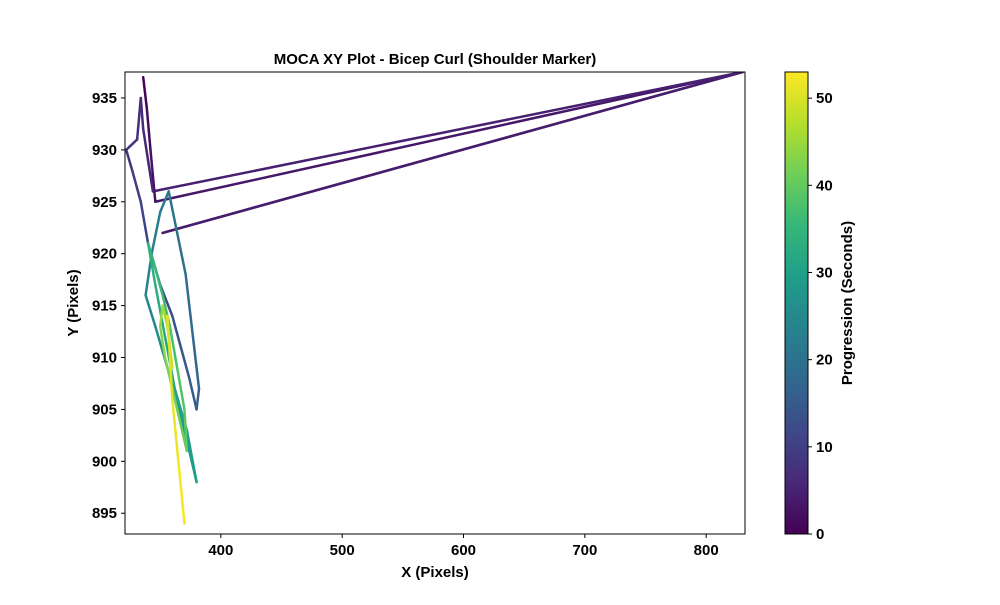  I want to click on y-axis-label: Y (Pixels), so click(73, 302).